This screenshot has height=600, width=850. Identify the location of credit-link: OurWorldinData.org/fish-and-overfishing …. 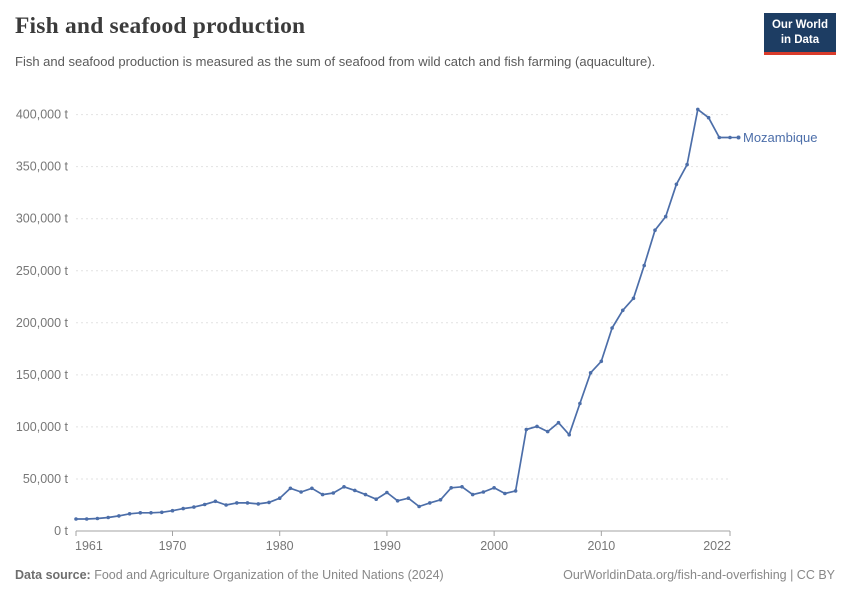
(699, 575).